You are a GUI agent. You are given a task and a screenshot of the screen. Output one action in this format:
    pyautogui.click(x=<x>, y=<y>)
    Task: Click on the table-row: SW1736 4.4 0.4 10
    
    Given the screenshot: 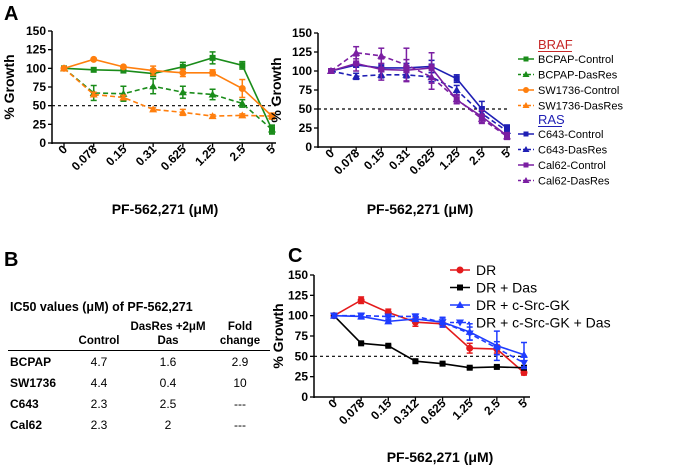 What is the action you would take?
    pyautogui.click(x=139, y=382)
    